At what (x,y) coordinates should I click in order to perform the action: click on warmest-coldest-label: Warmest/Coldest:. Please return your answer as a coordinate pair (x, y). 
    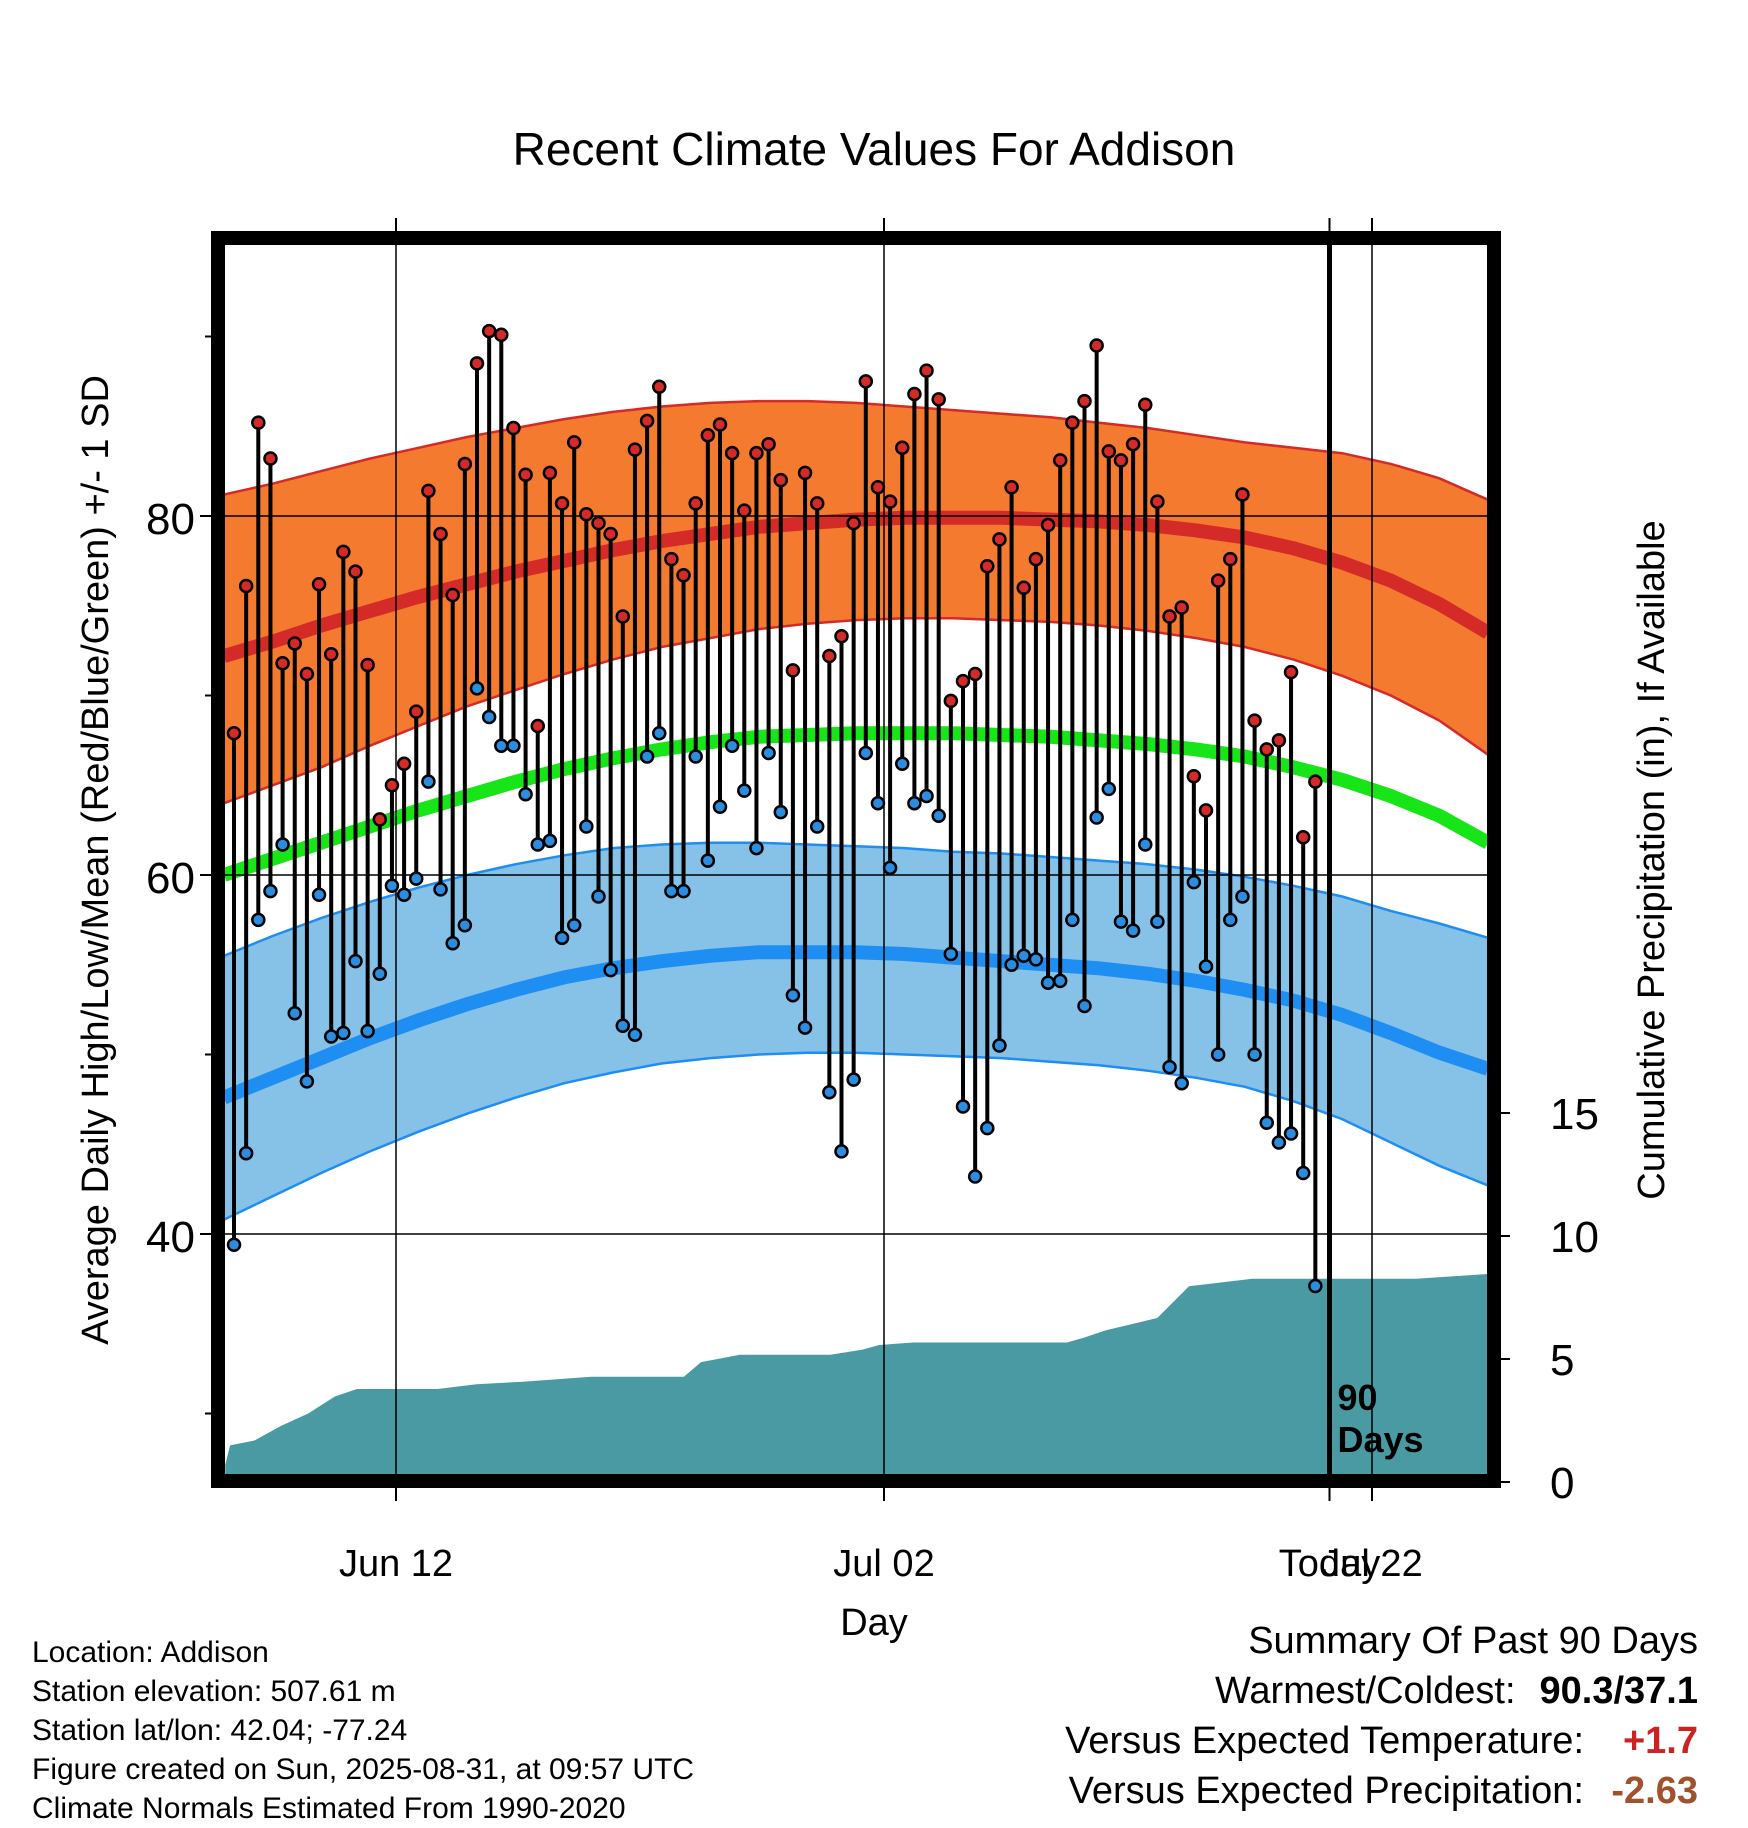
    Looking at the image, I should click on (1365, 1691).